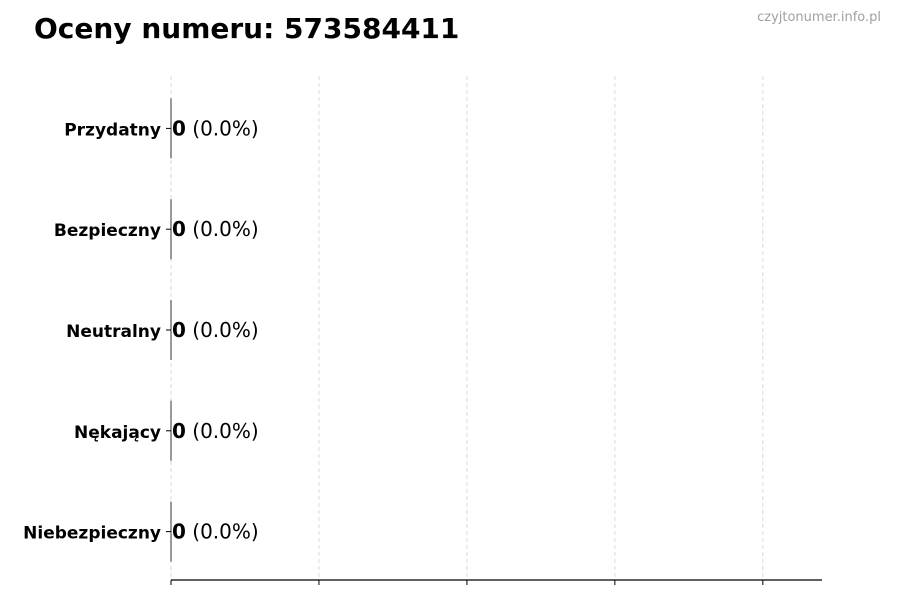 This screenshot has height=600, width=900. I want to click on y-tick-label: Bezpieczny, so click(107, 231).